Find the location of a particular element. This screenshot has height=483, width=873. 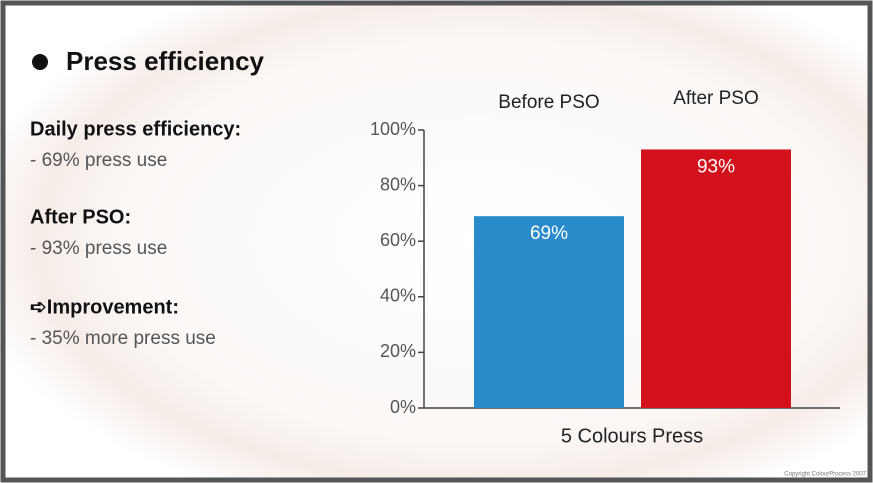

item-label: ➪Improvement: is located at coordinates (104, 307).